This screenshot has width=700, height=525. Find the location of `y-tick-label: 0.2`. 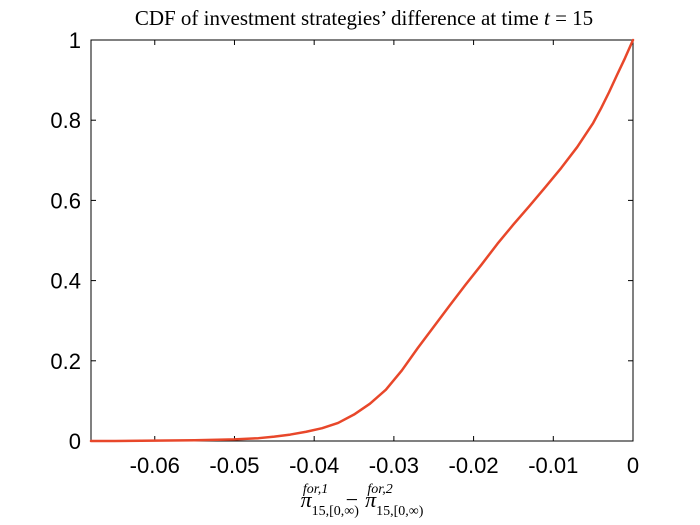

y-tick-label: 0.2 is located at coordinates (65, 361).